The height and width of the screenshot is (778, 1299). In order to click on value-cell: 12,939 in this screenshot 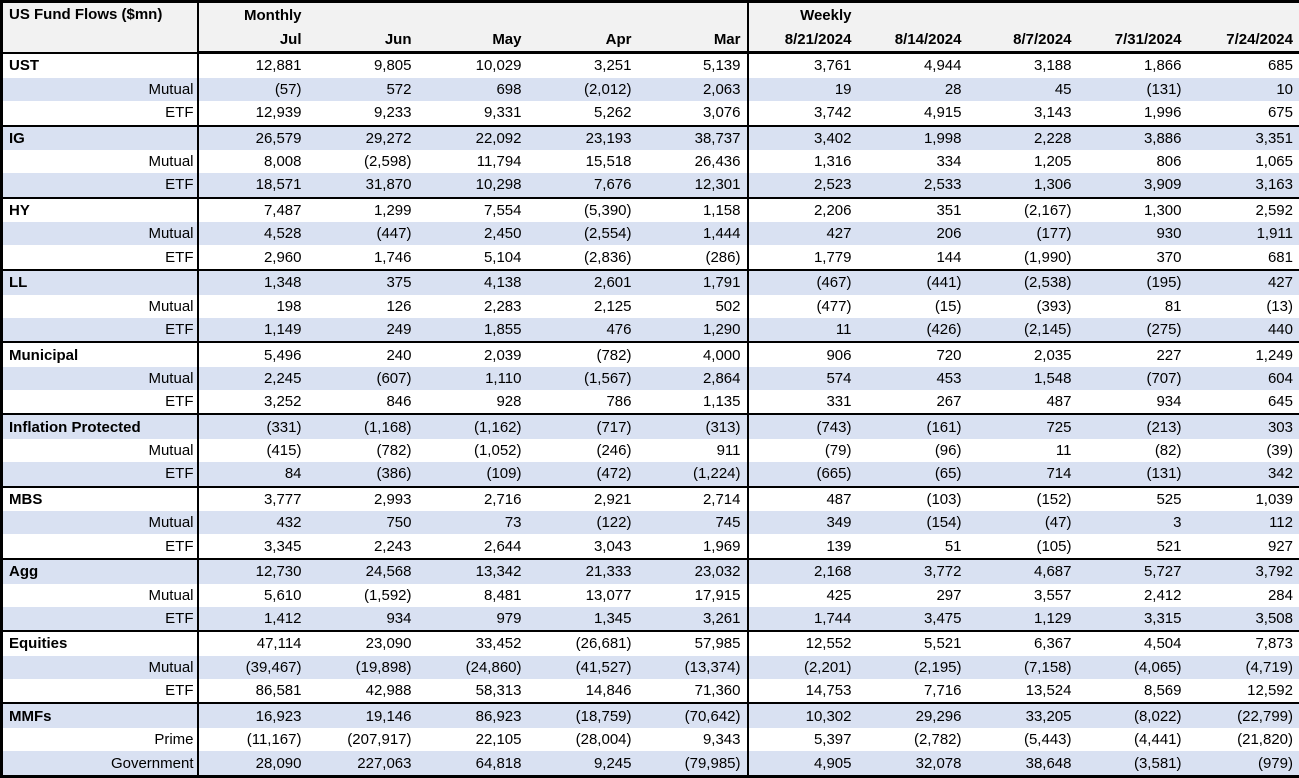, I will do `click(278, 113)`.